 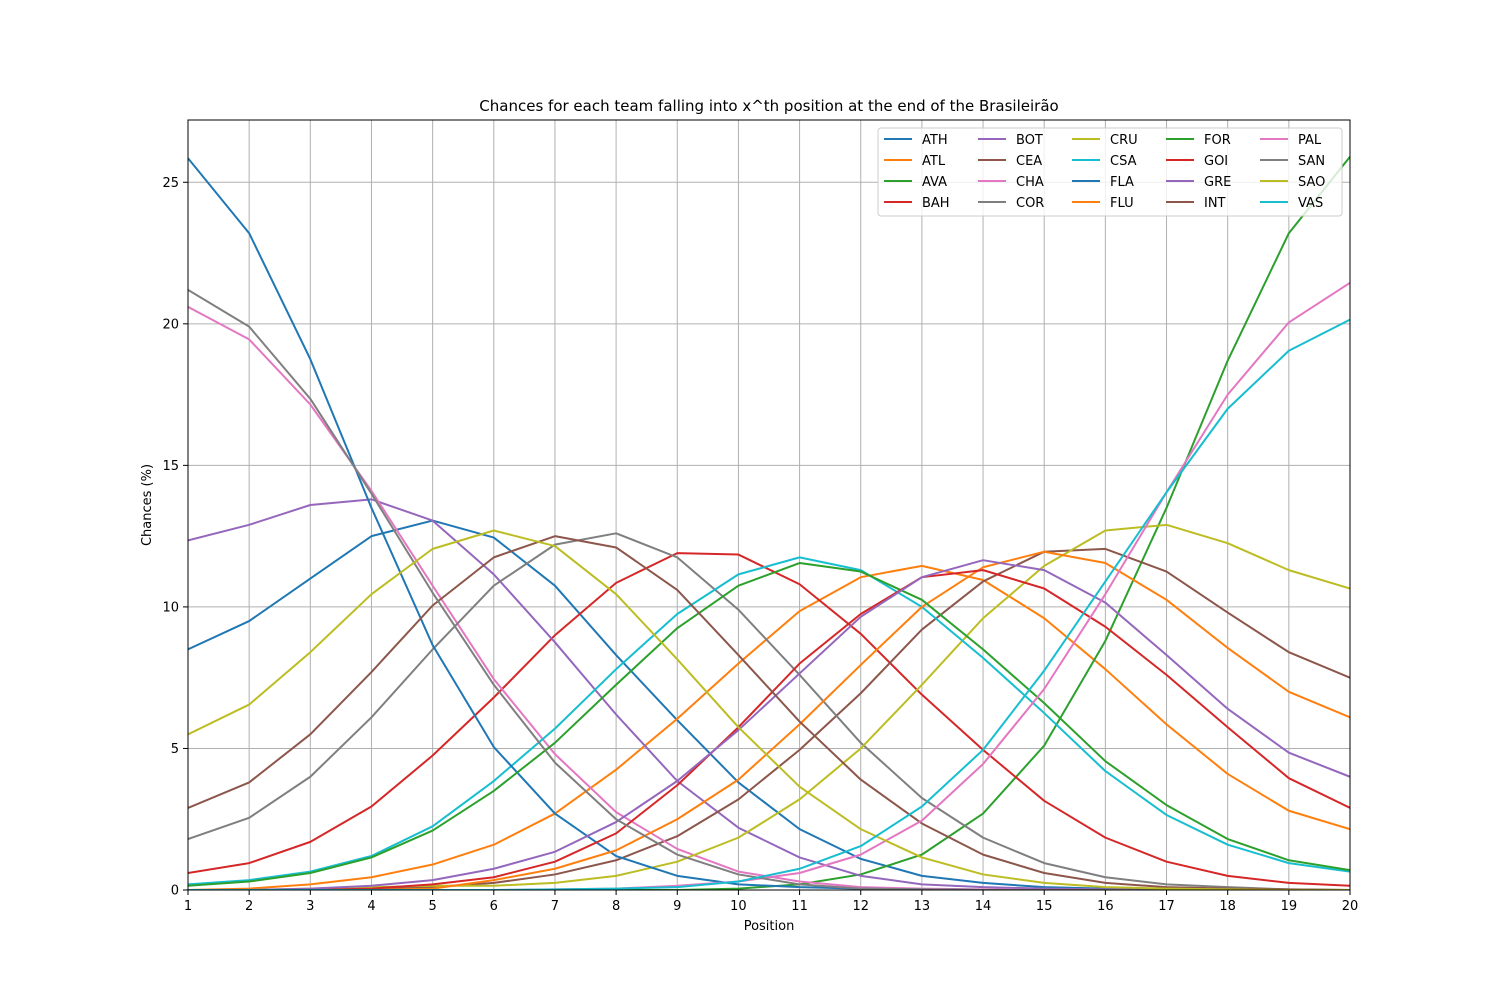 I want to click on x-axis-label: Position, so click(x=769, y=926).